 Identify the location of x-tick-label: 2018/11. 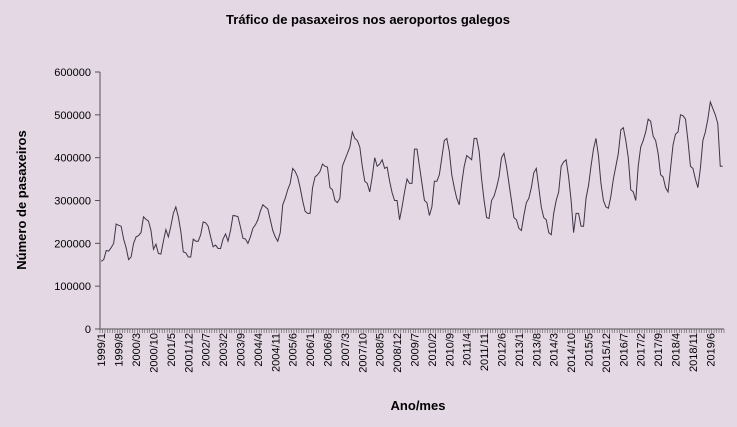
(694, 352).